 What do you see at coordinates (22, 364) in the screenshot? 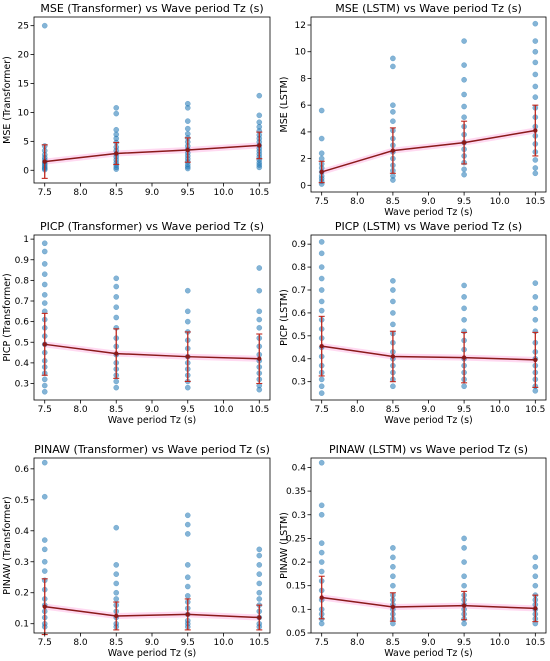
I see `y-tick-label: 0.4` at bounding box center [22, 364].